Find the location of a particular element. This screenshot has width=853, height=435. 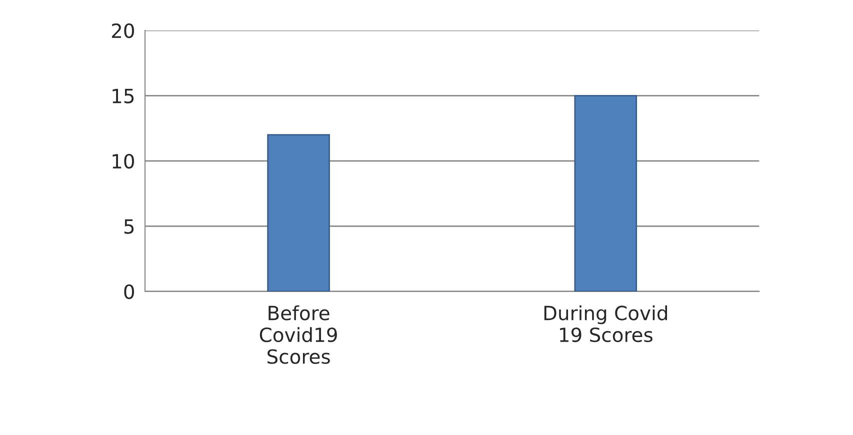

y-tick-label: 0 is located at coordinates (129, 292).